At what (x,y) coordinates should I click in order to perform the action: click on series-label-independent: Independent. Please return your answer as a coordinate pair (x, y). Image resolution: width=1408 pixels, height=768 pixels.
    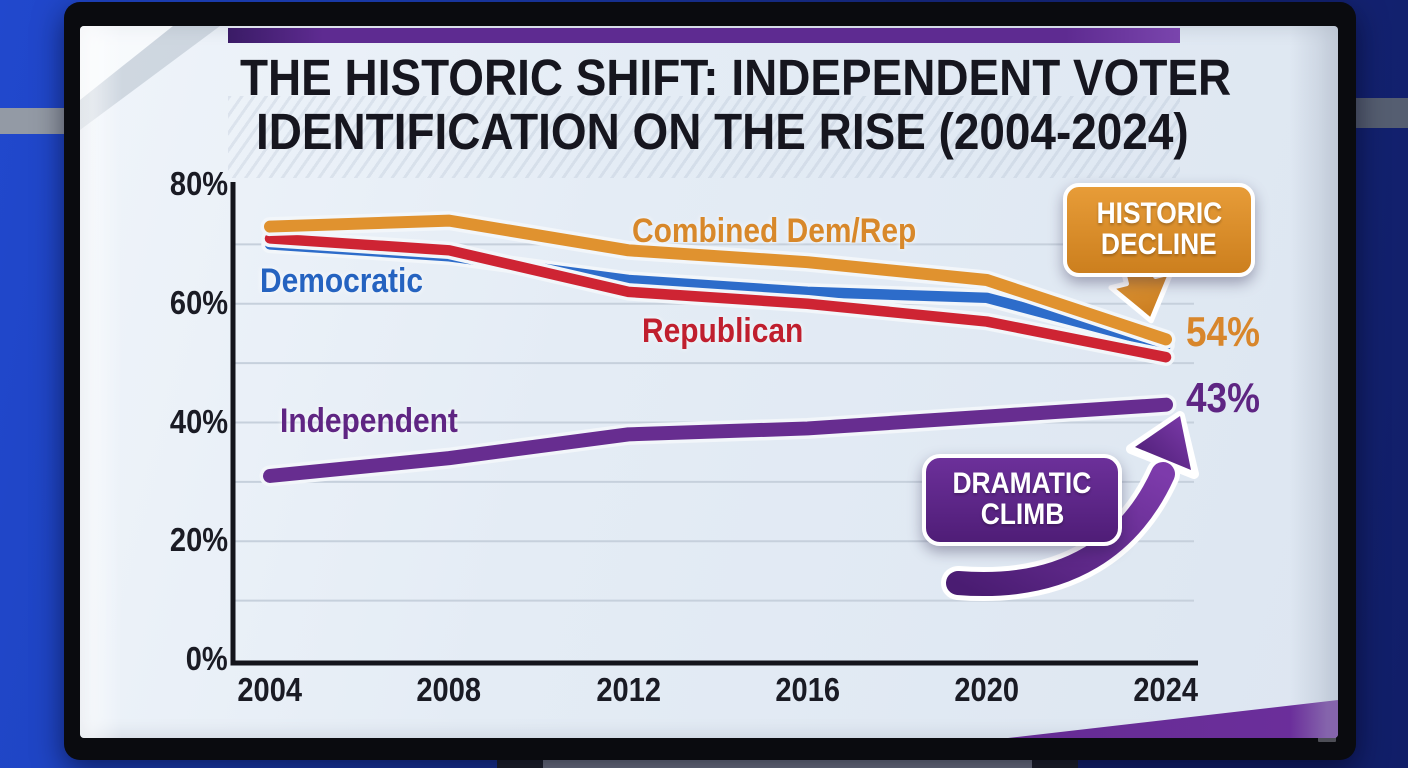
    Looking at the image, I should click on (381, 421).